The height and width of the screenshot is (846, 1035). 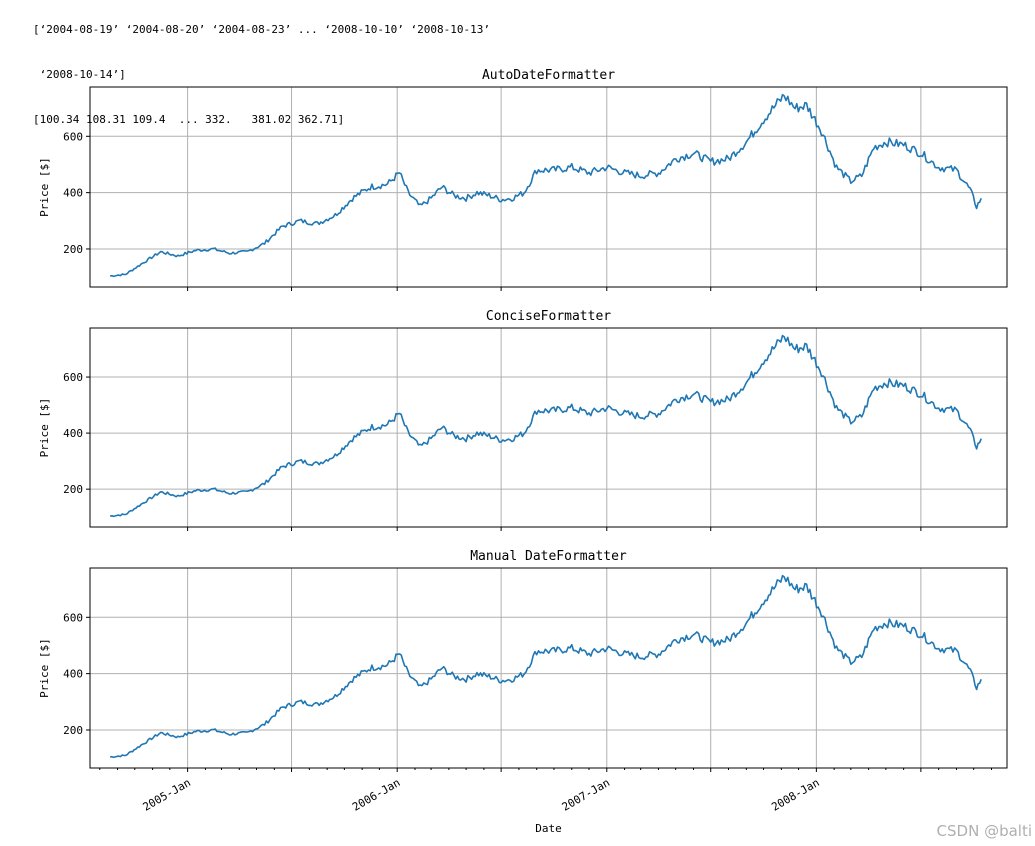 I want to click on x-tick-label: 2007-Jan, so click(x=586, y=795).